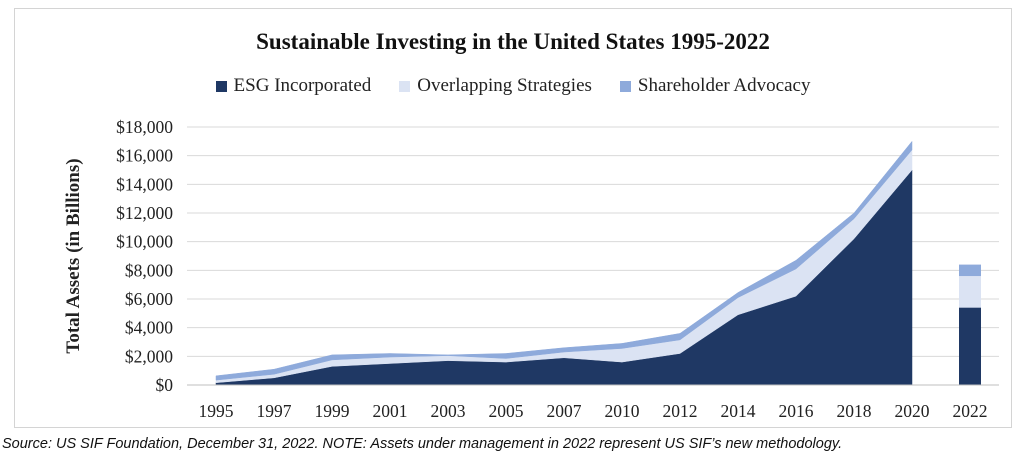 This screenshot has width=1024, height=462. Describe the element at coordinates (149, 299) in the screenshot. I see `y-tick-label: $6,000` at that location.